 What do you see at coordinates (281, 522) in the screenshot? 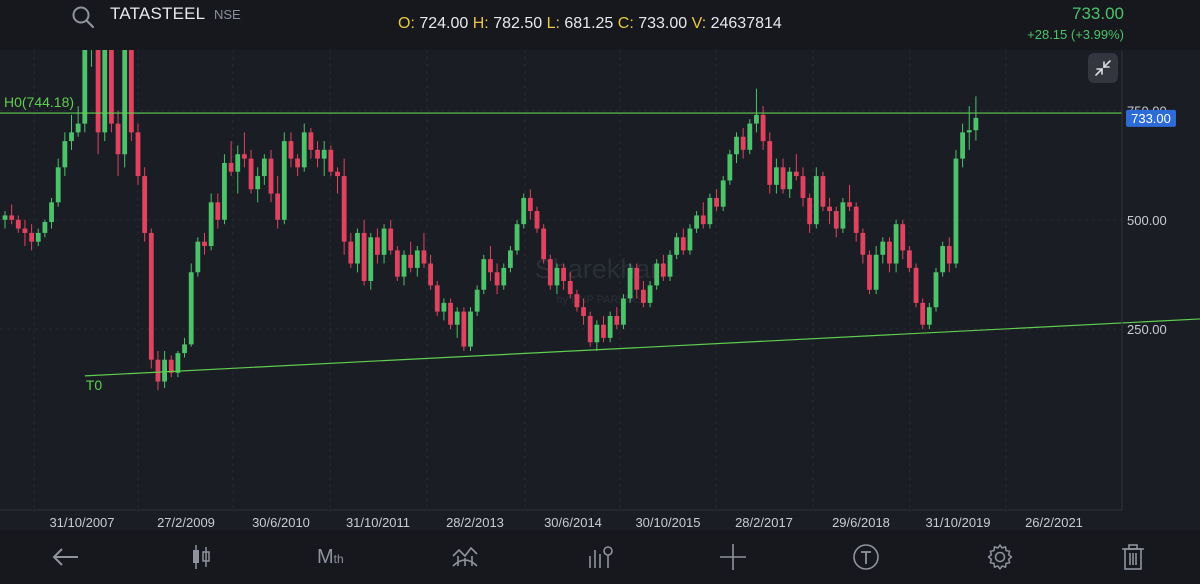
I see `x-tick-label: 30/6/2010` at bounding box center [281, 522].